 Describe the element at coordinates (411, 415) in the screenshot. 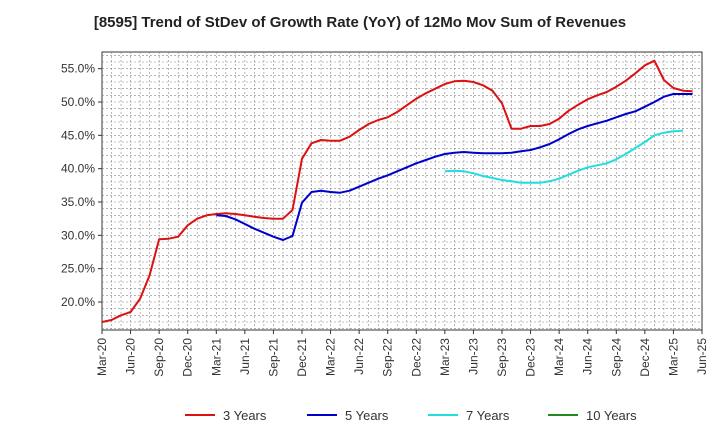

I see `legend: 3 Years 5 Years 7 Years 10 Years` at that location.